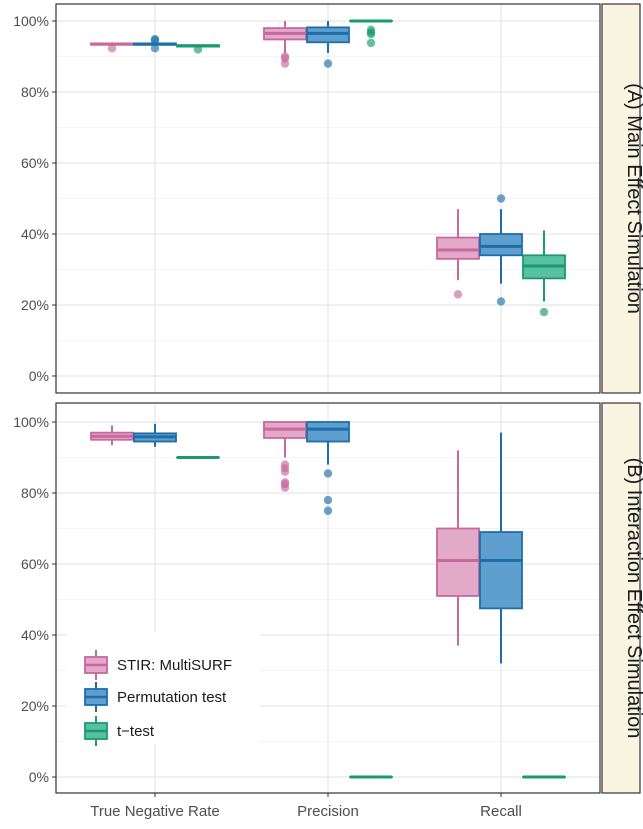 The height and width of the screenshot is (829, 643). I want to click on facet-strip-label: (A) Main Effect Simulation, so click(633, 198).